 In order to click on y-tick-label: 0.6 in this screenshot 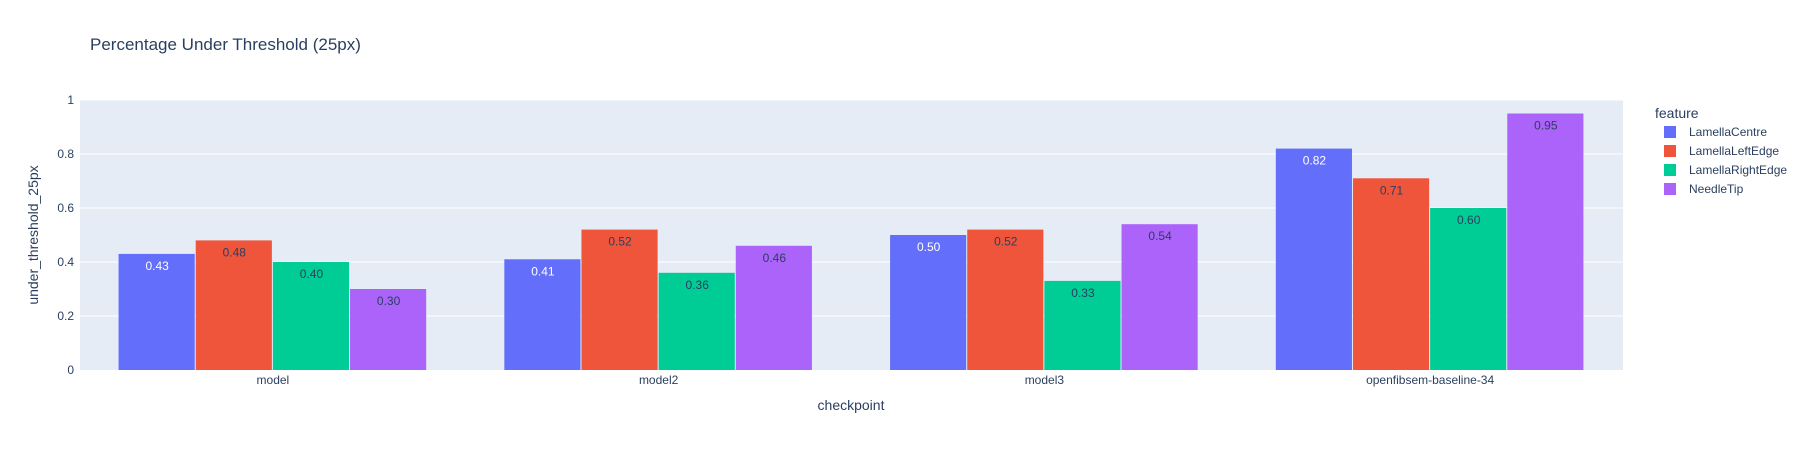, I will do `click(65, 208)`.